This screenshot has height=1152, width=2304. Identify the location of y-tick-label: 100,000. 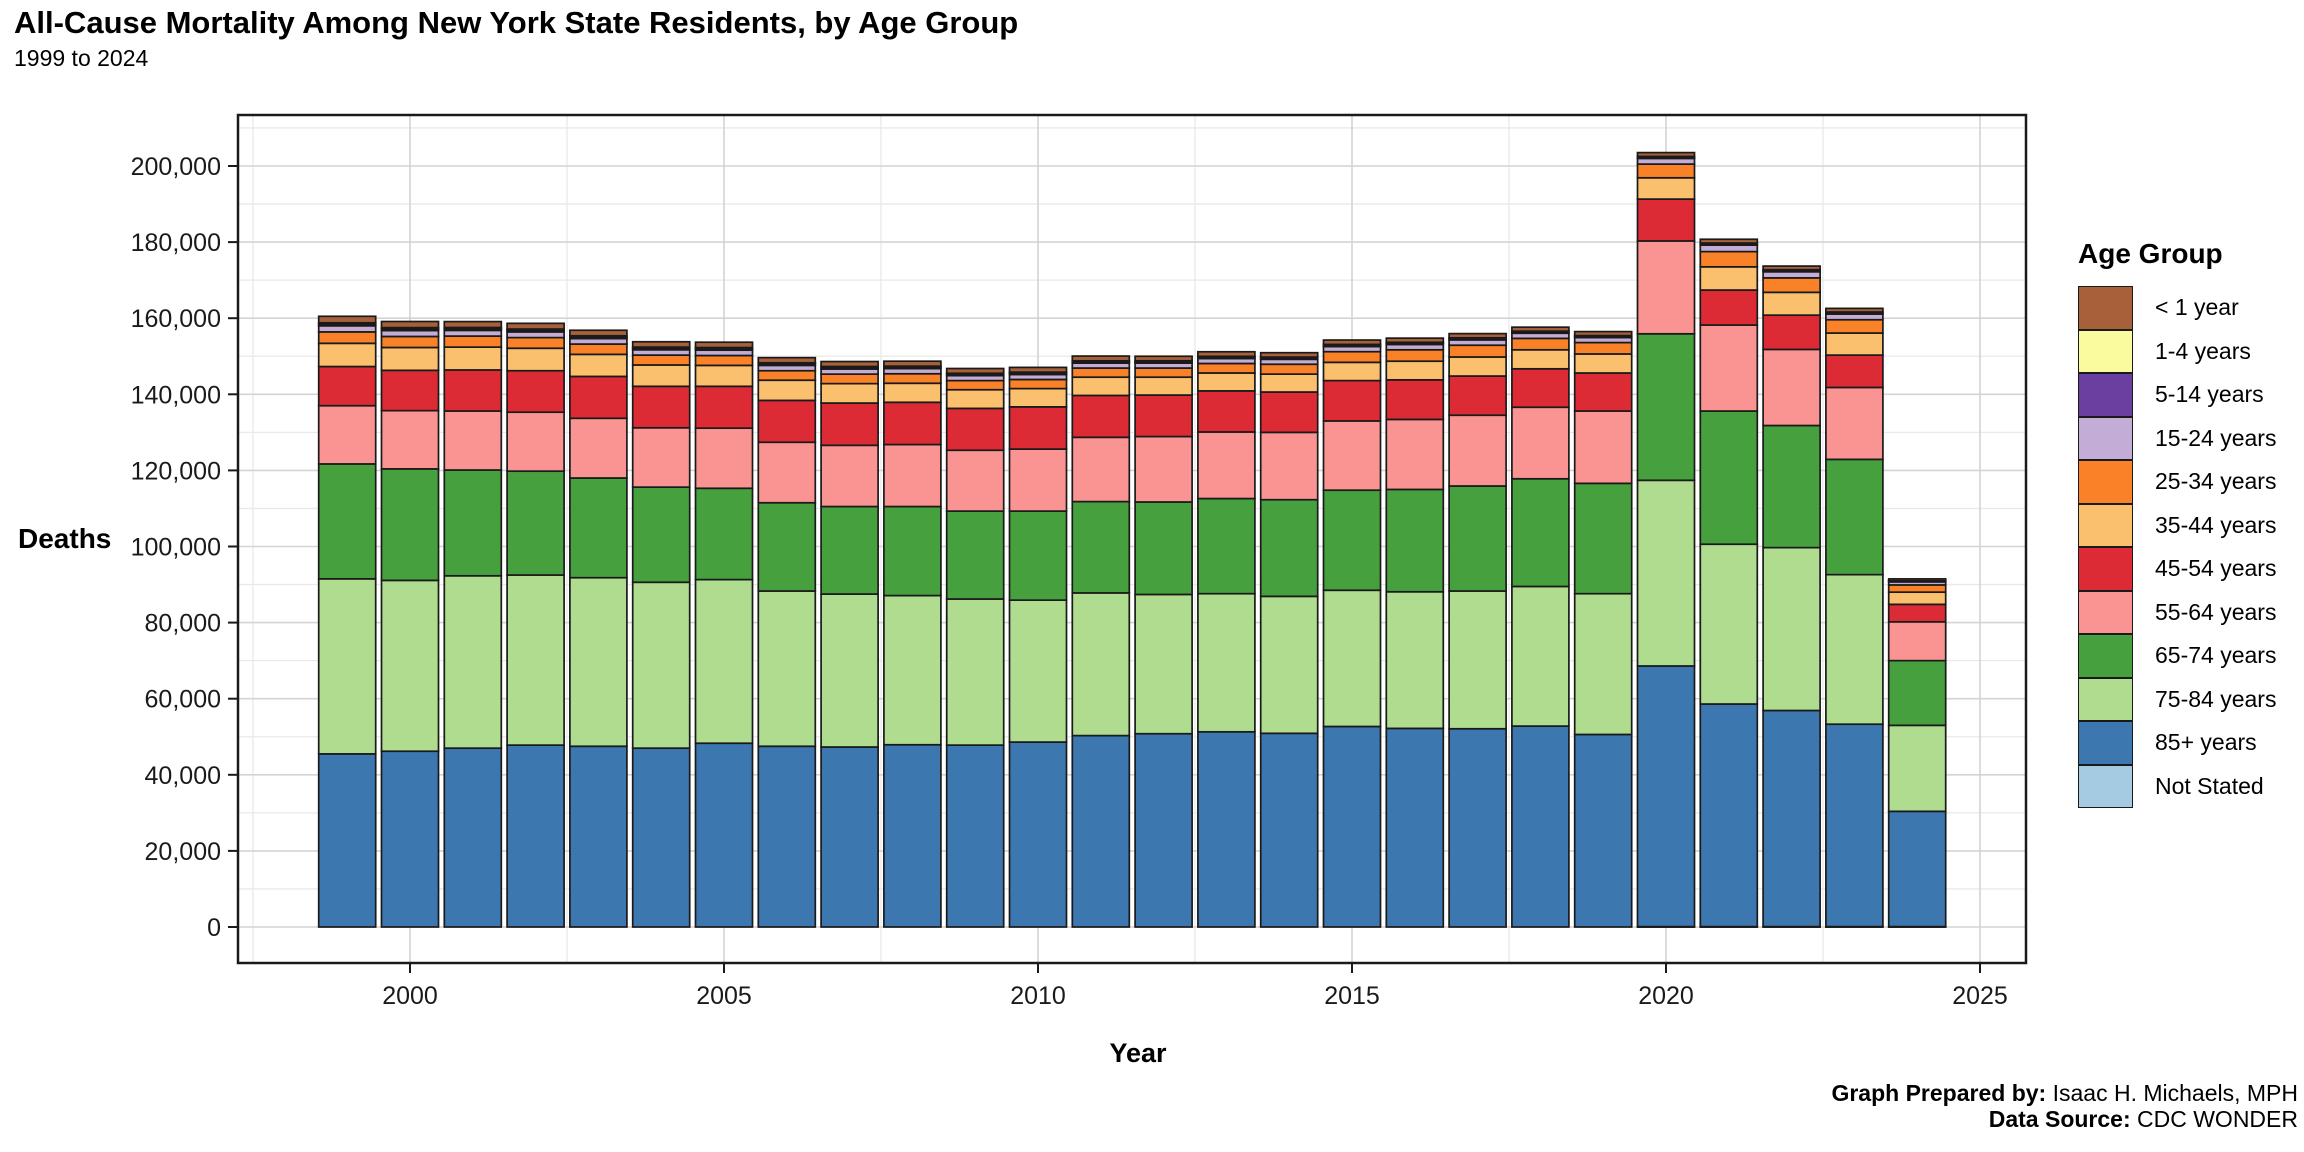
(176, 548).